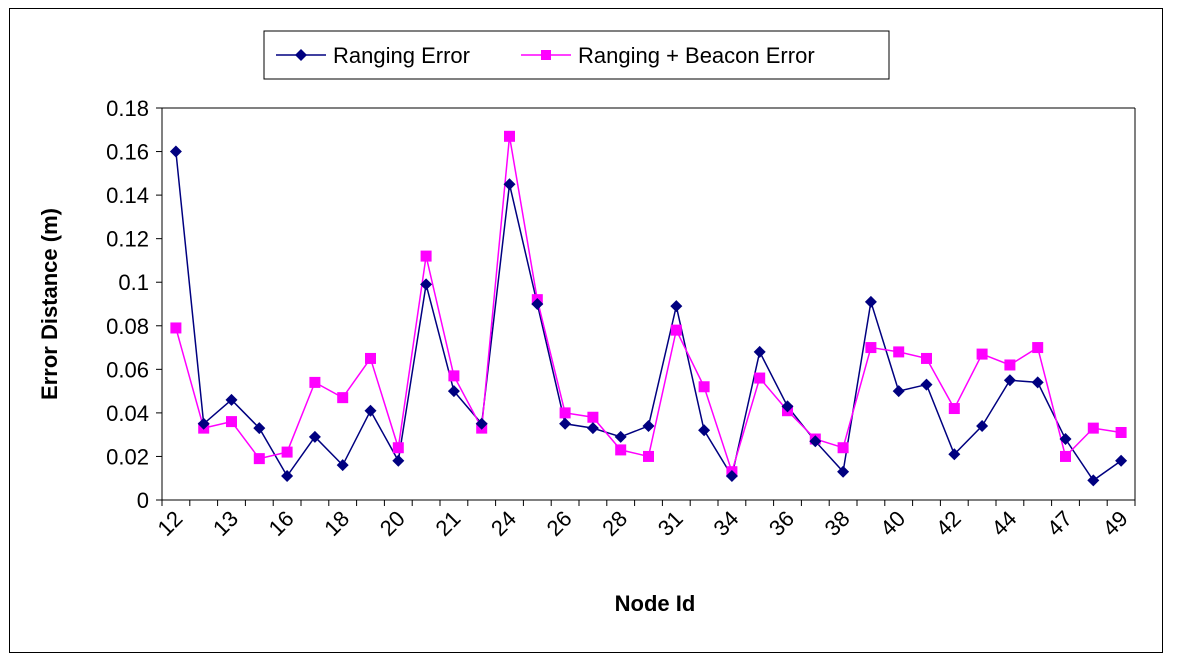  I want to click on x-tick-label: 21, so click(447, 523).